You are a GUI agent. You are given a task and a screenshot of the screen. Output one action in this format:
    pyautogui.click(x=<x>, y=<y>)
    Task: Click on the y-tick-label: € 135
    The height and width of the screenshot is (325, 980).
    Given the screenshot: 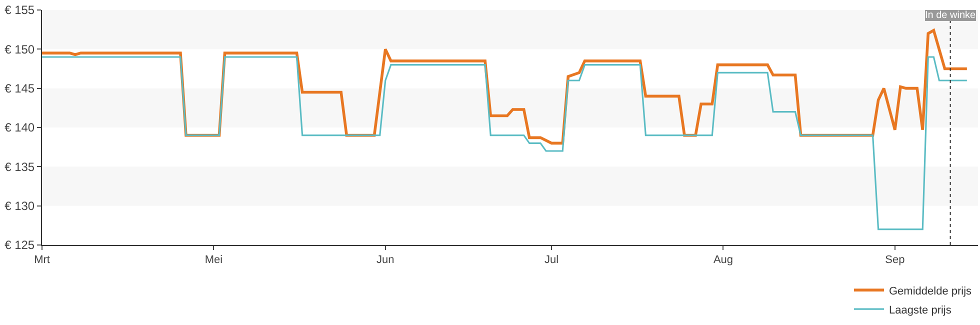 What is the action you would take?
    pyautogui.click(x=19, y=167)
    